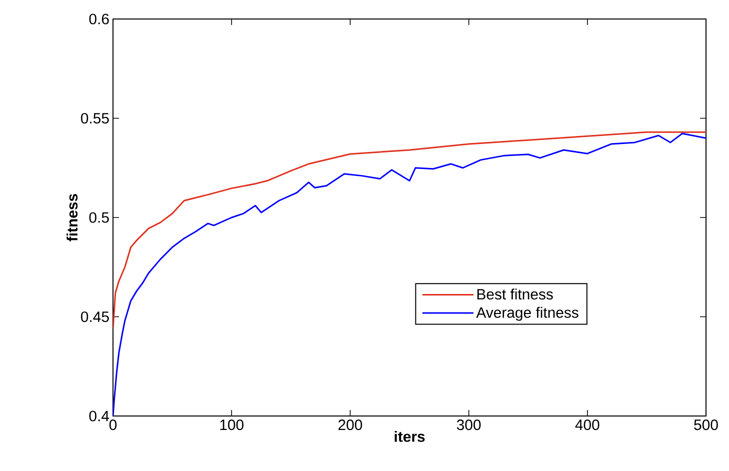  I want to click on x-tick-label: 400, so click(587, 425).